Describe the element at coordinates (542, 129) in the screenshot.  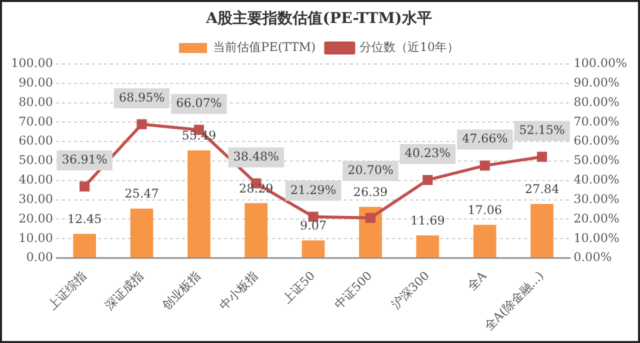
I see `data-label: 52.15%` at that location.